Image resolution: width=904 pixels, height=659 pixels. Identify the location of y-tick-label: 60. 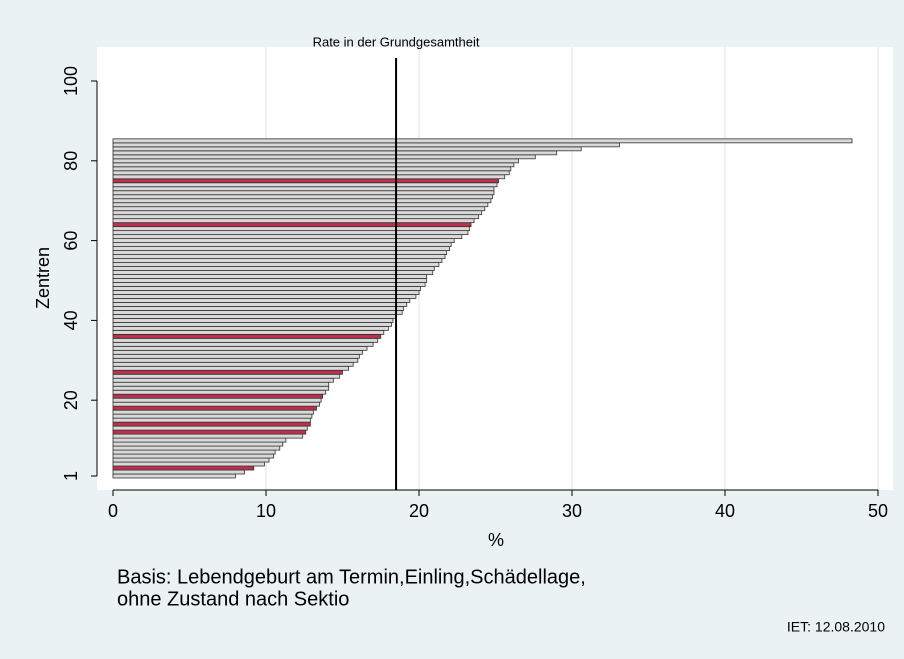
(71, 241).